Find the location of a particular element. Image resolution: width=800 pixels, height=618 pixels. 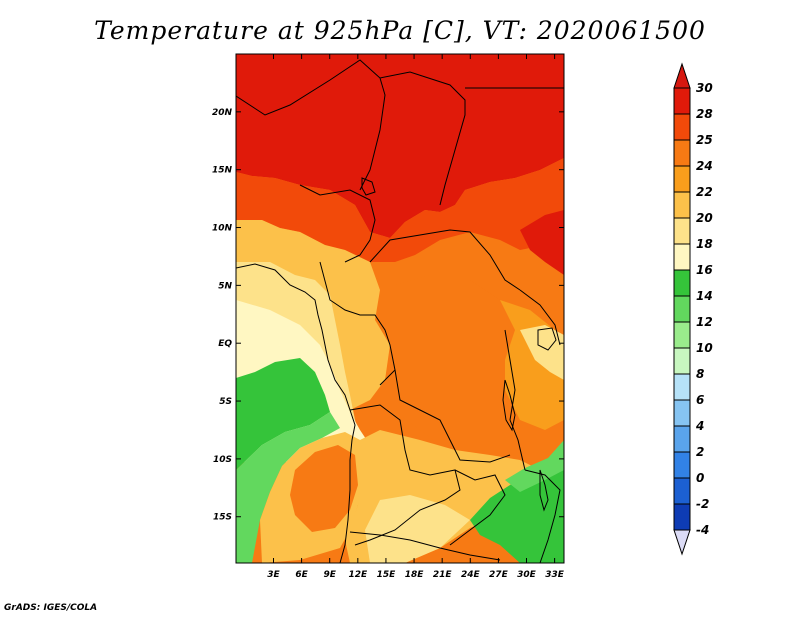

lake-chad is located at coordinates (368, 186).